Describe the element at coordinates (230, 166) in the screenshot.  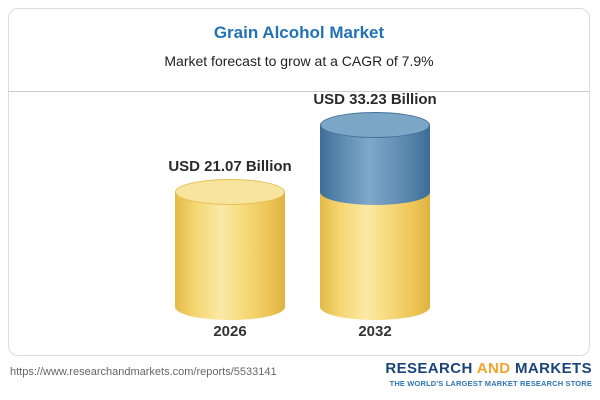
I see `value-label-2026: USD 21.07 Billion` at that location.